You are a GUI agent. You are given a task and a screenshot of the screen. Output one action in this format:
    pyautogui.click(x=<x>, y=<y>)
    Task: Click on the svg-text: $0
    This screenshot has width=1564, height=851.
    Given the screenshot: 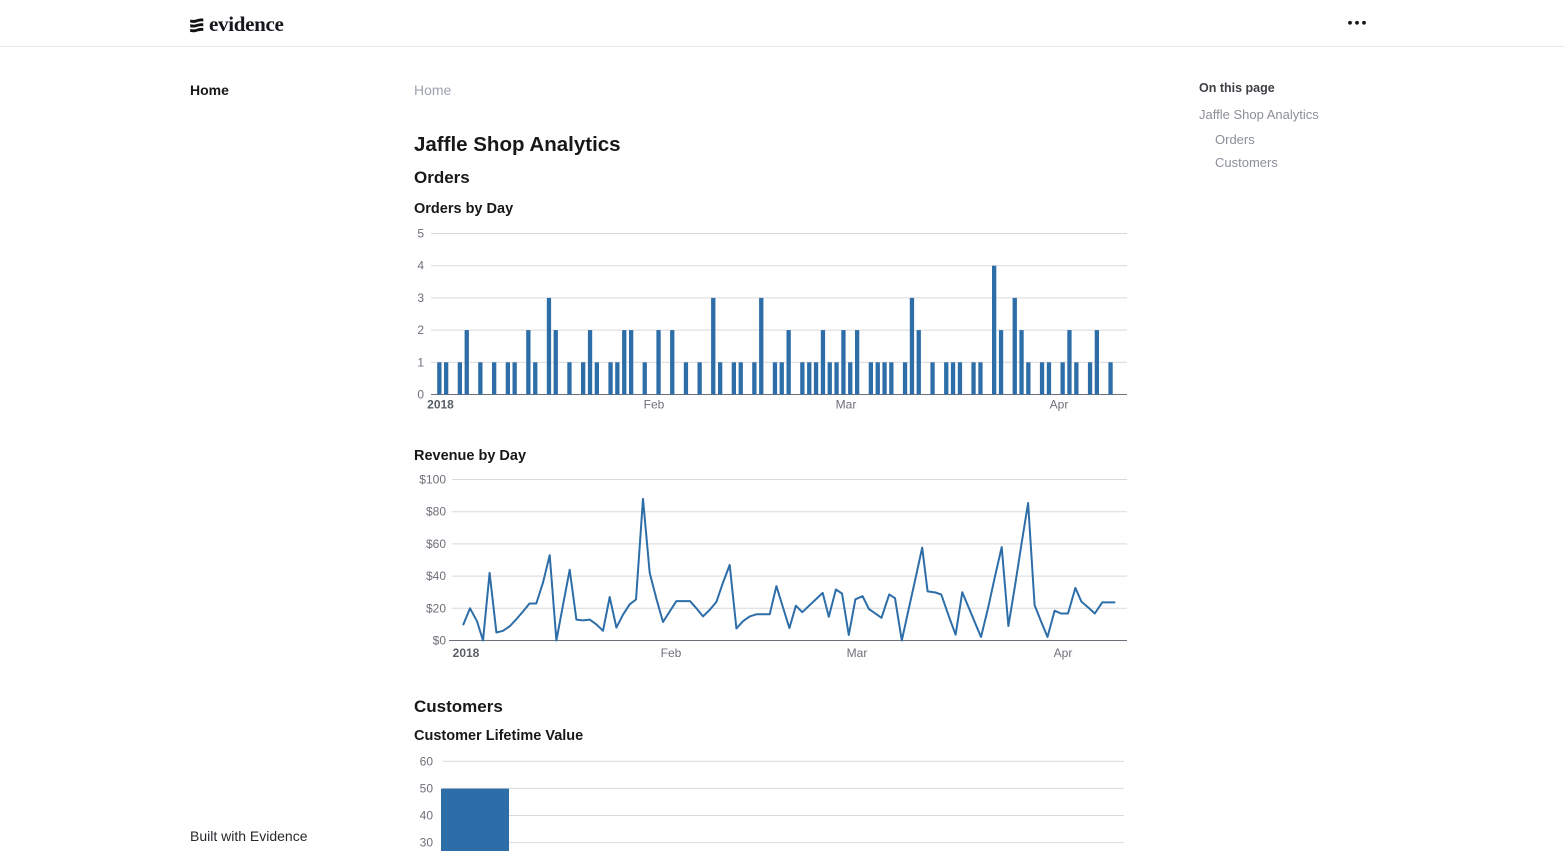 What is the action you would take?
    pyautogui.click(x=440, y=641)
    